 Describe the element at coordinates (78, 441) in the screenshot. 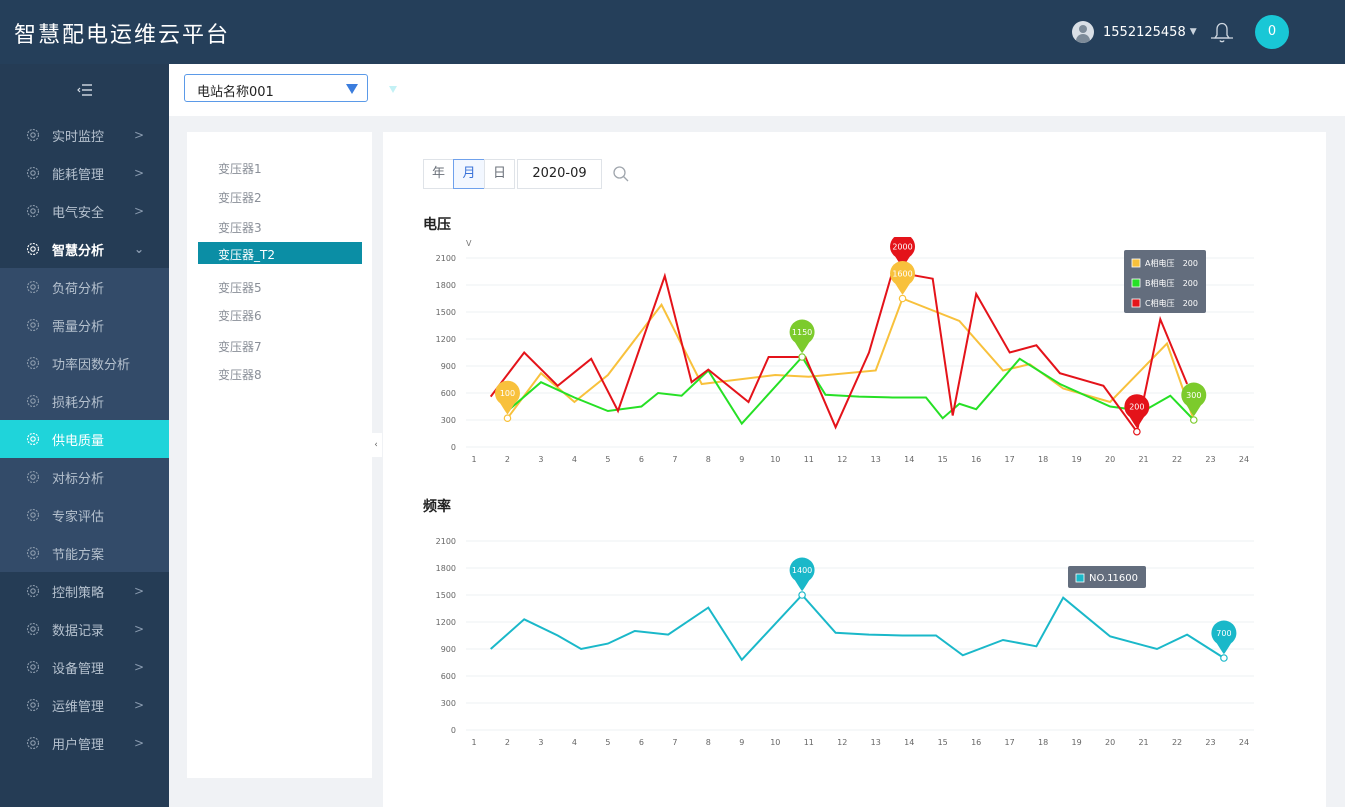

I see `sidebar-item-label: 供电质量` at that location.